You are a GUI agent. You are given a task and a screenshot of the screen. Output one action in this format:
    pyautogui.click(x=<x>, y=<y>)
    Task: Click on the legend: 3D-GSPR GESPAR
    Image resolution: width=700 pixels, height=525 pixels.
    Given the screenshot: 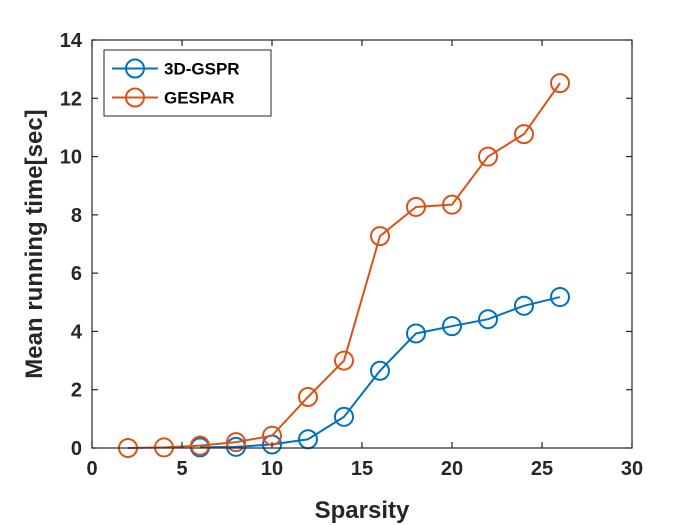 What is the action you would take?
    pyautogui.click(x=187, y=83)
    